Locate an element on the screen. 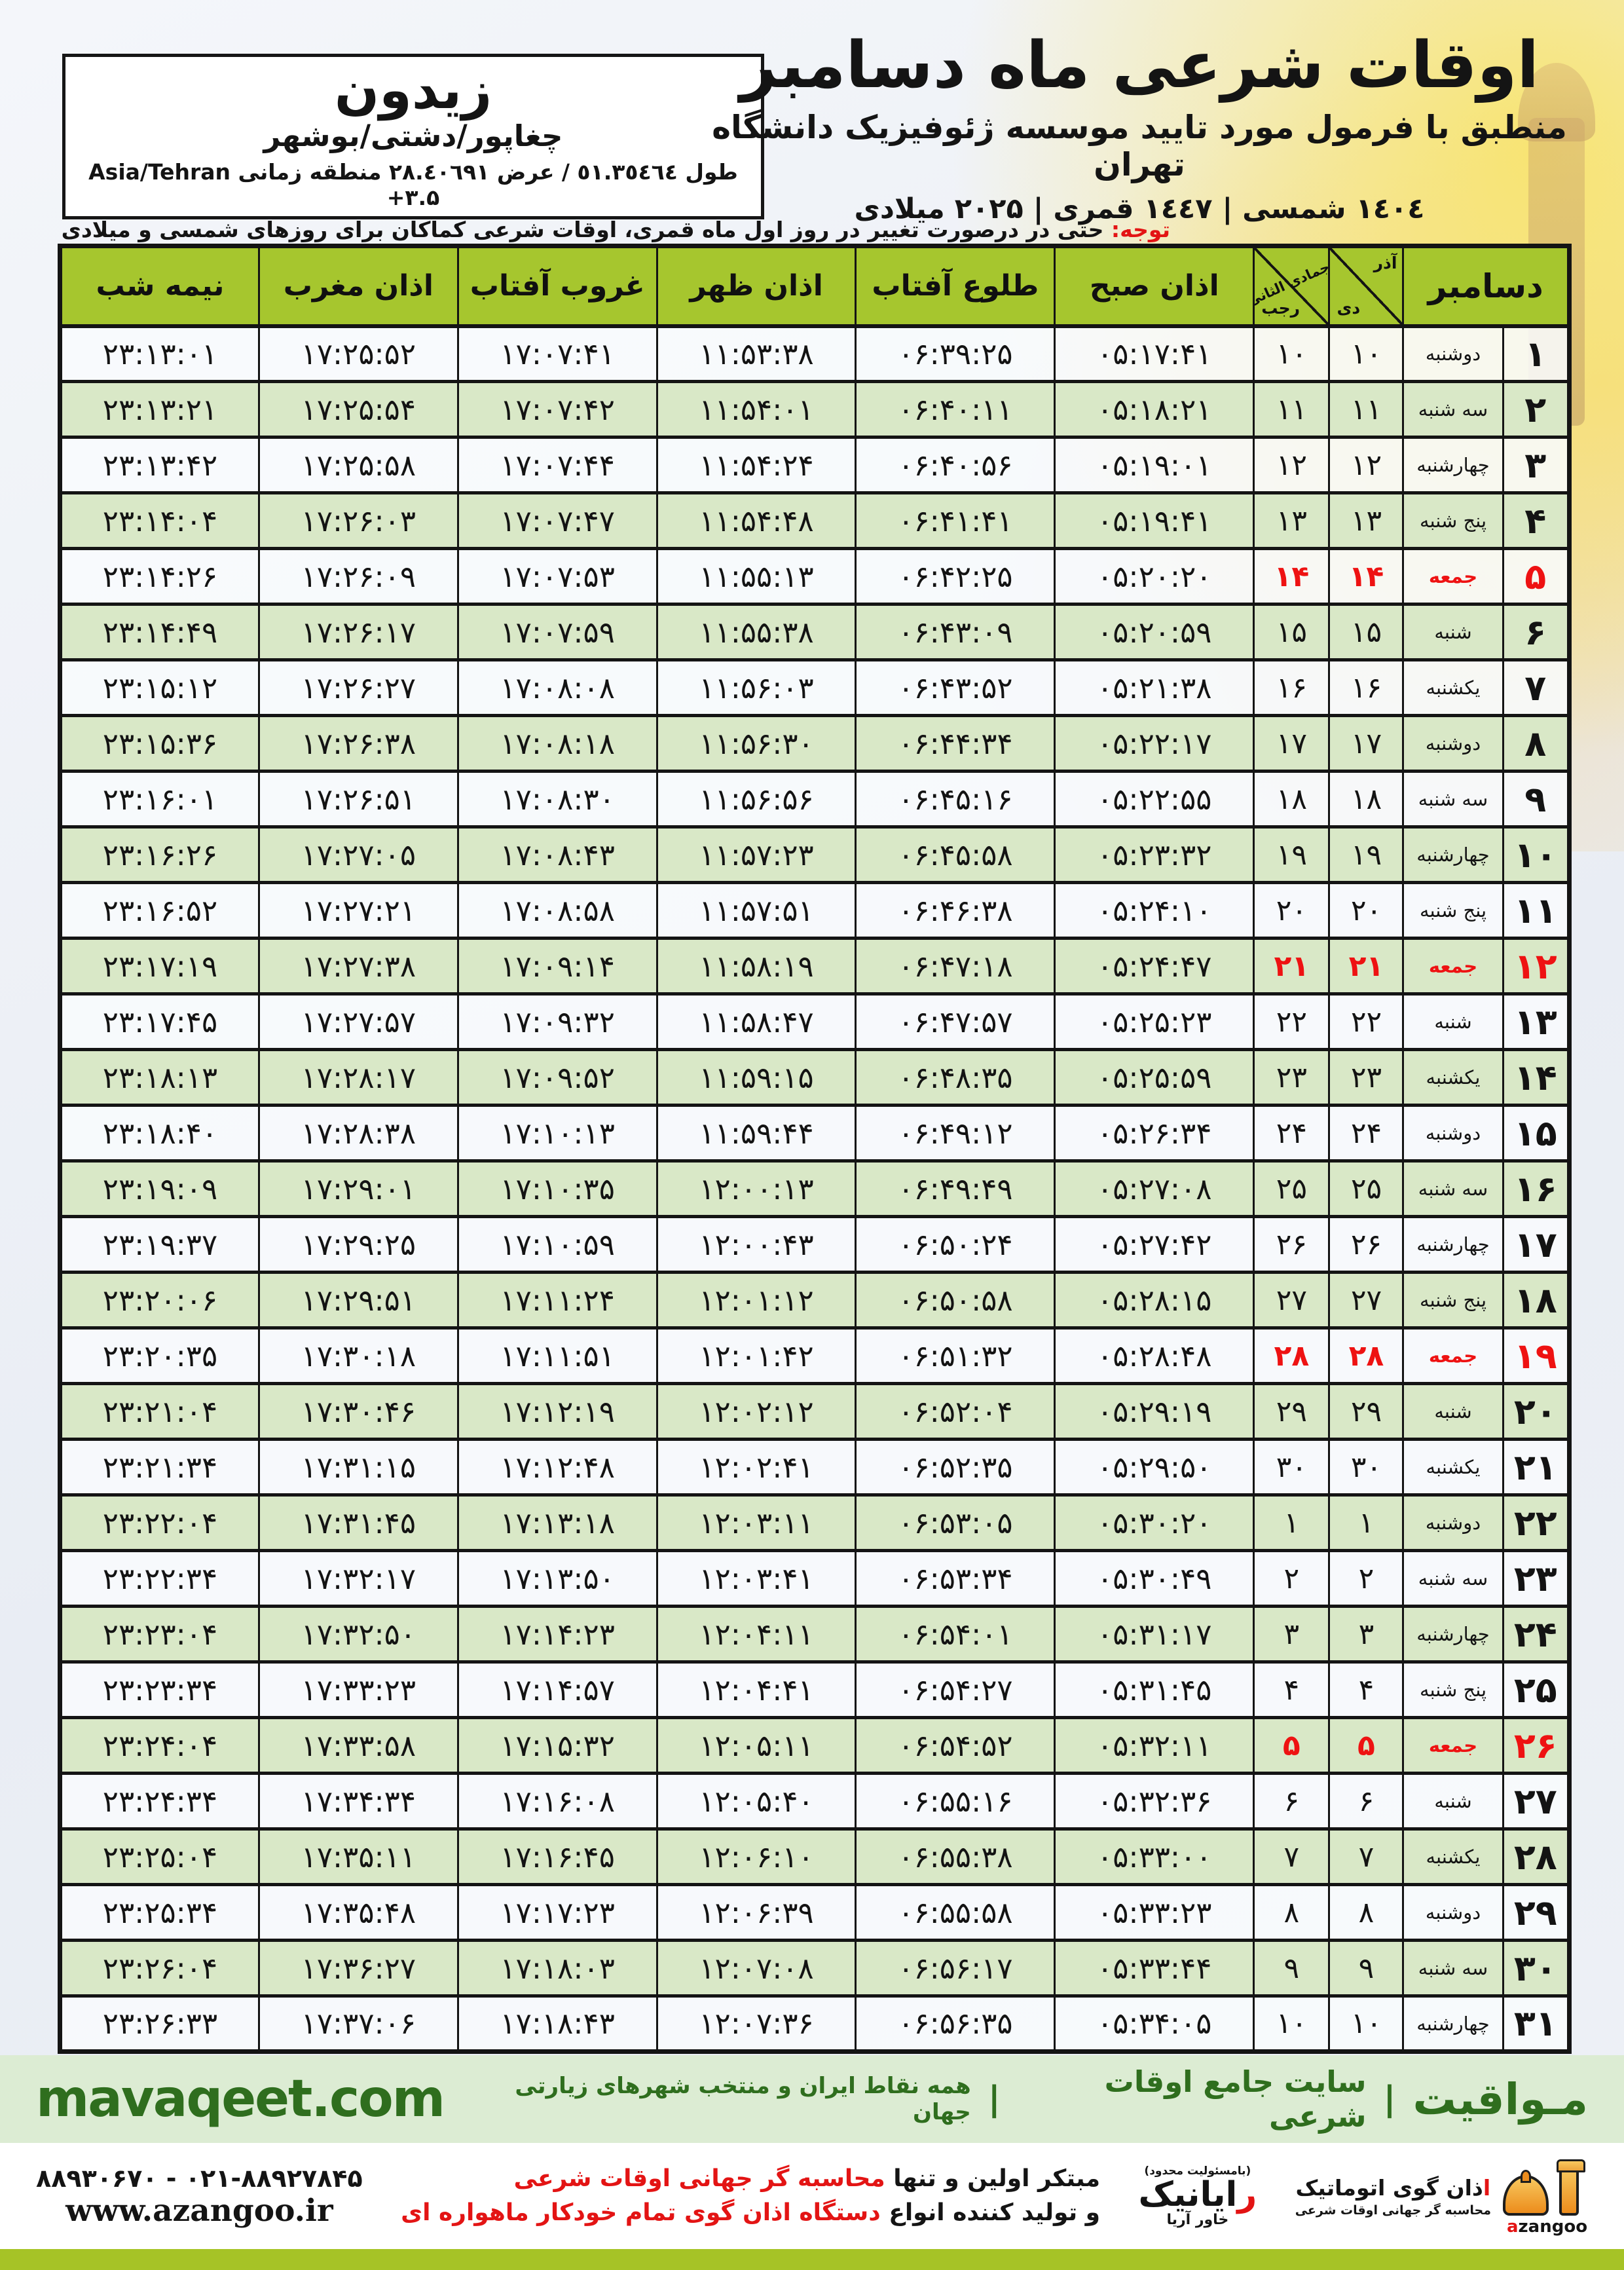  cell-dhuhr: ۱۲:۰۲:۴۱ is located at coordinates (756, 1467).